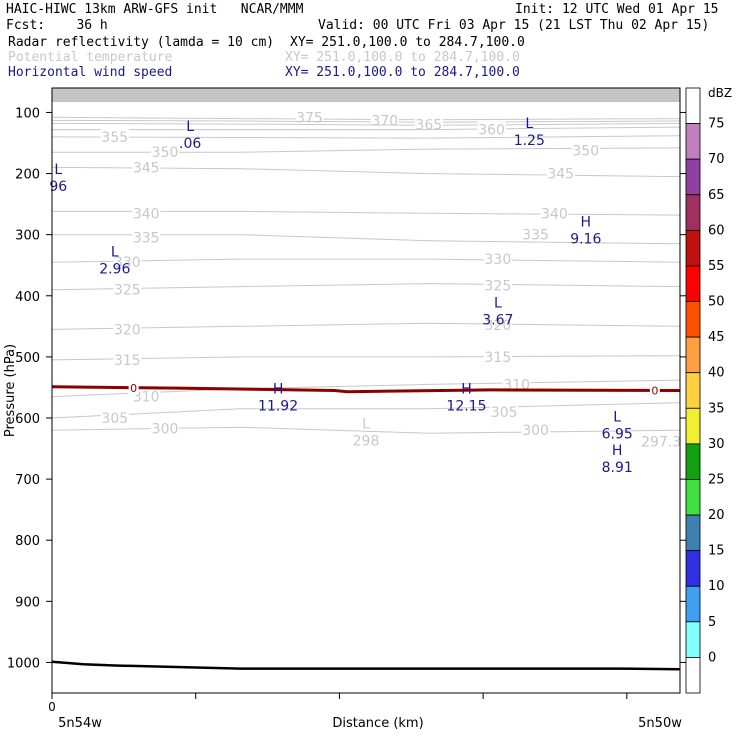  Describe the element at coordinates (90, 57) in the screenshot. I see `field-theta-name: Potential temperature` at that location.